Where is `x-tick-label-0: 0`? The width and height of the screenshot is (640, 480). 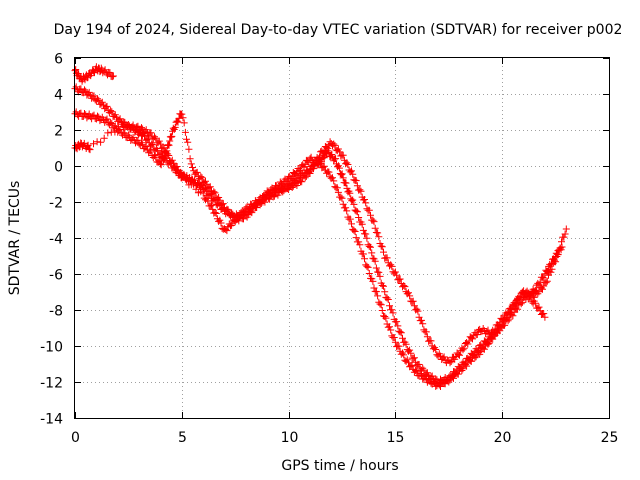 x-tick-label-0: 0 is located at coordinates (75, 438).